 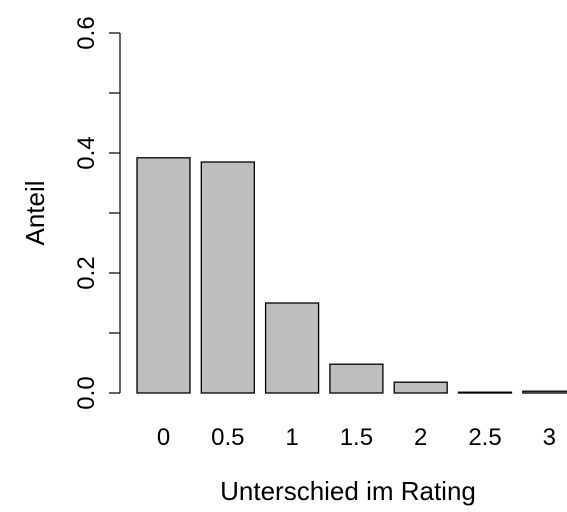 What do you see at coordinates (86, 272) in the screenshot?
I see `y-tick-label: 0.2` at bounding box center [86, 272].